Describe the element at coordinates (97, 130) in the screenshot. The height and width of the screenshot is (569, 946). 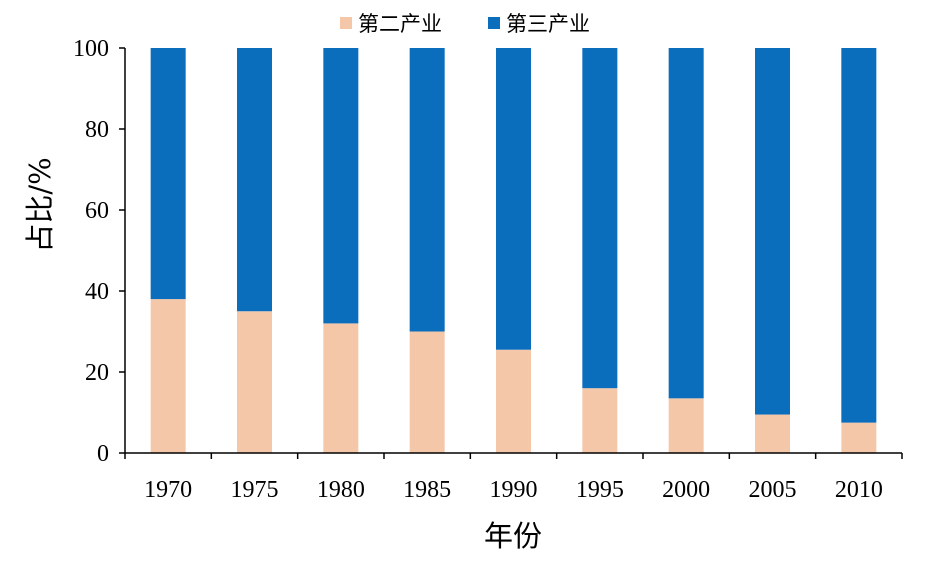
I see `y-tick-label-80: 80` at that location.